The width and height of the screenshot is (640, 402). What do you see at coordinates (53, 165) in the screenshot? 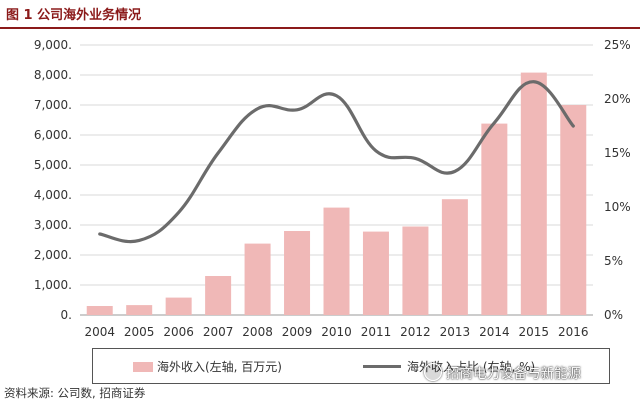
I see `left-tick-label: 5,000.` at bounding box center [53, 165].